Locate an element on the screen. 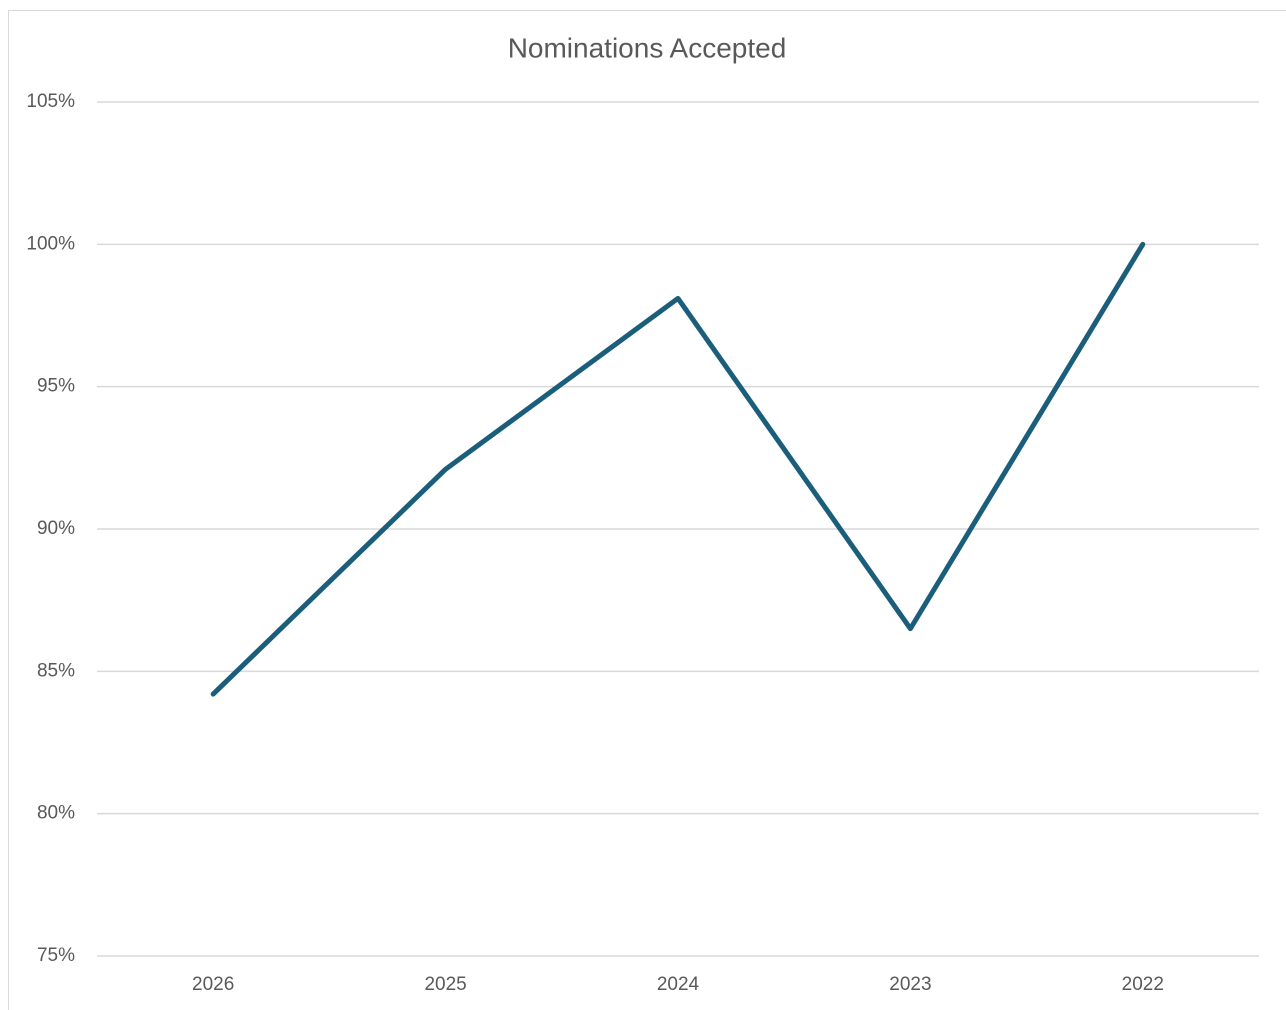 This screenshot has height=1010, width=1286. chart-title: Nominations Accepted is located at coordinates (647, 47).